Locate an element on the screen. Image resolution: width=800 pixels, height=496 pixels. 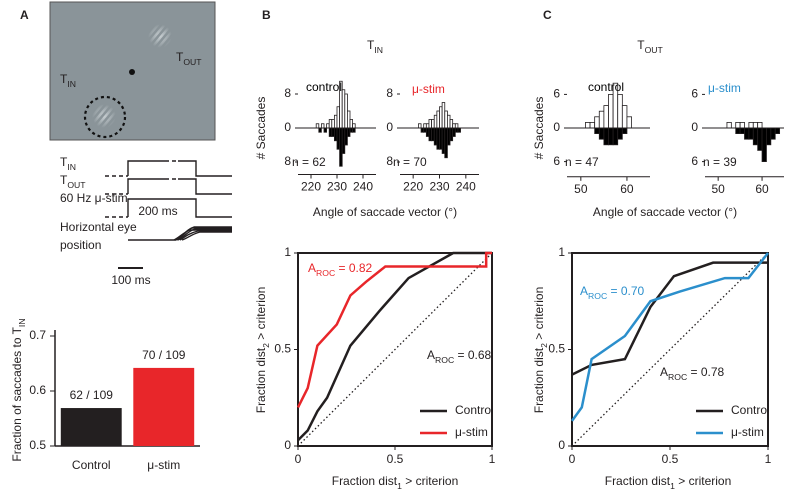
text-part: = 0.68 is located at coordinates (472, 355).